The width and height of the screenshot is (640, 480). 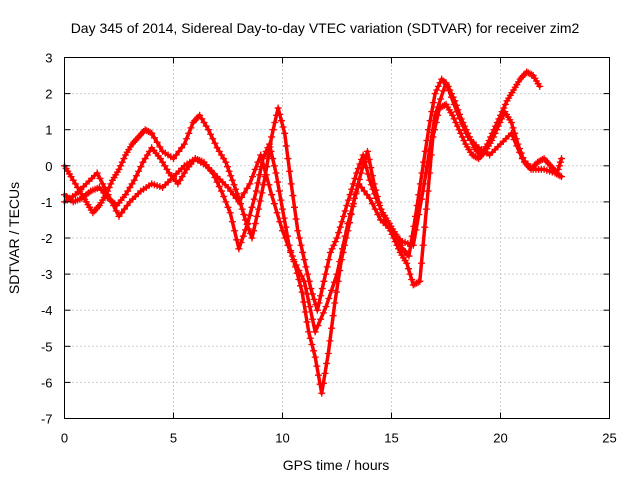 What do you see at coordinates (48, 166) in the screenshot?
I see `y-tick-label: 0` at bounding box center [48, 166].